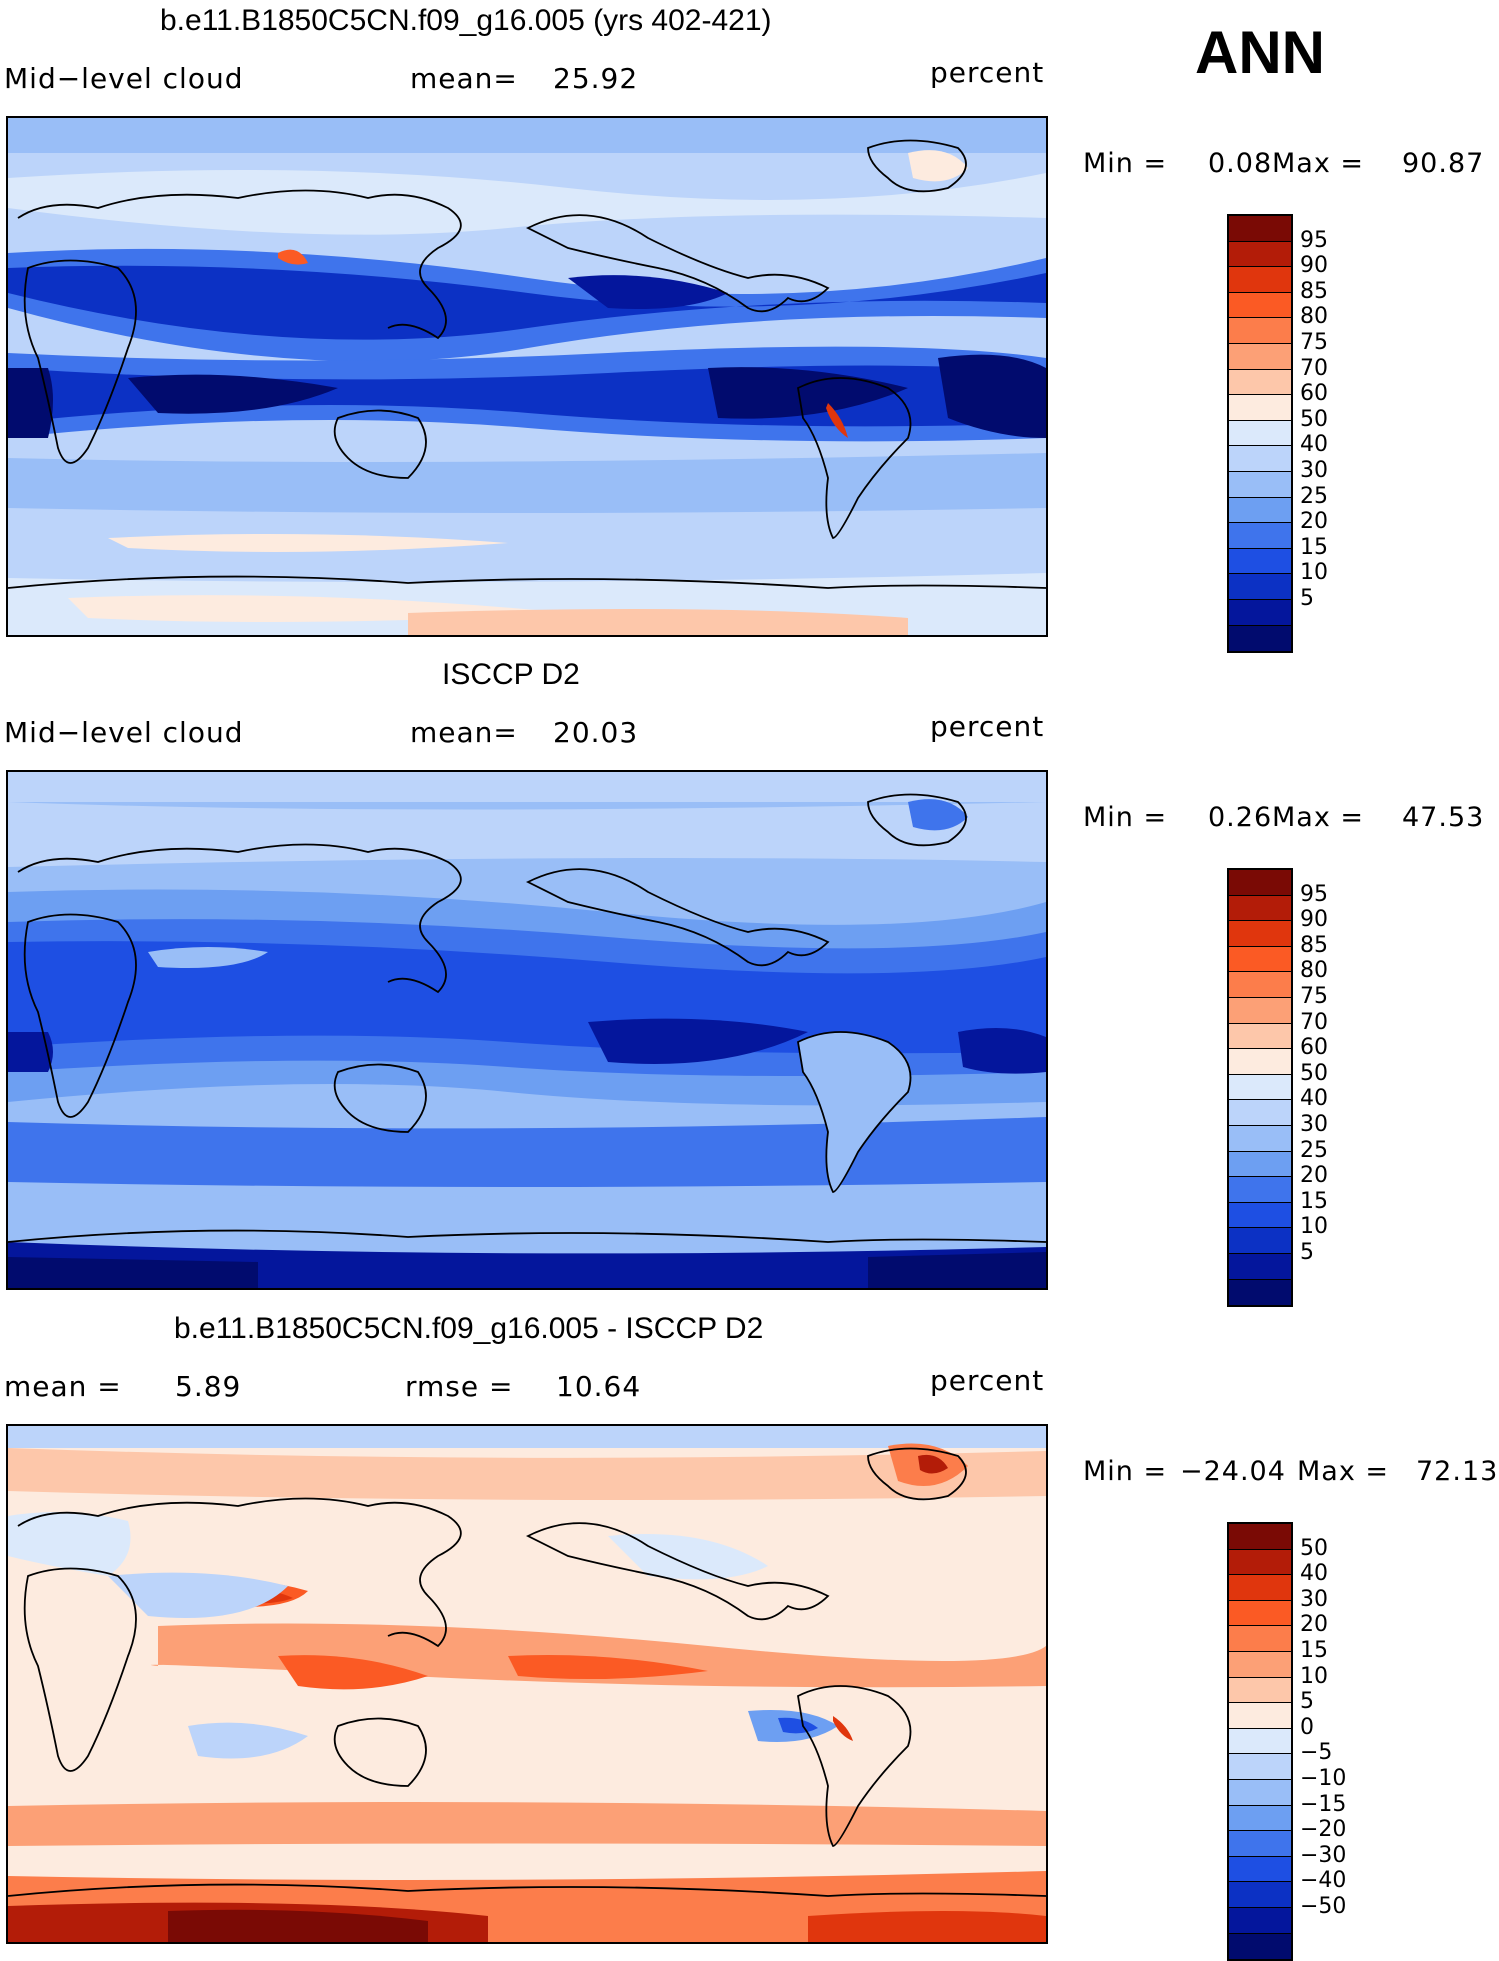  I want to click on panel-1-colorbar, so click(1260, 434).